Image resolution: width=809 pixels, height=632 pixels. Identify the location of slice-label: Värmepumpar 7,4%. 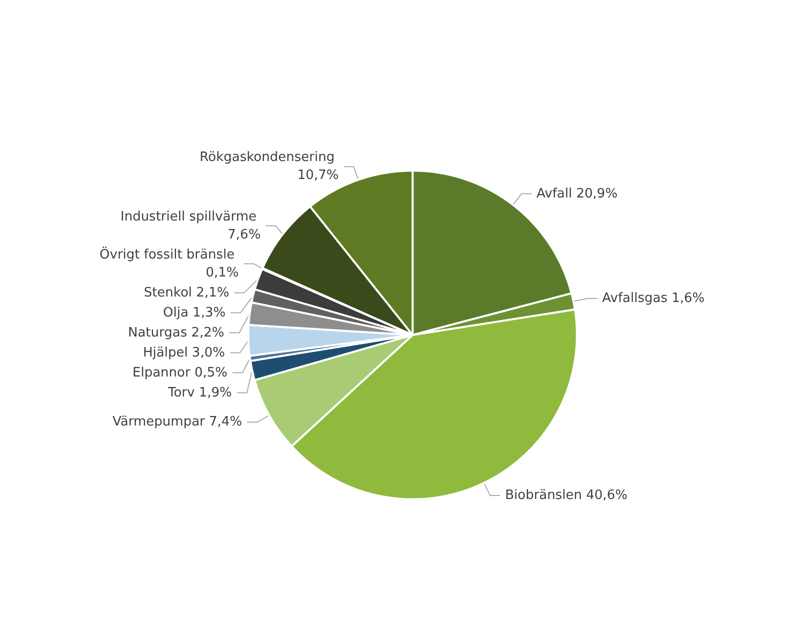
(177, 422).